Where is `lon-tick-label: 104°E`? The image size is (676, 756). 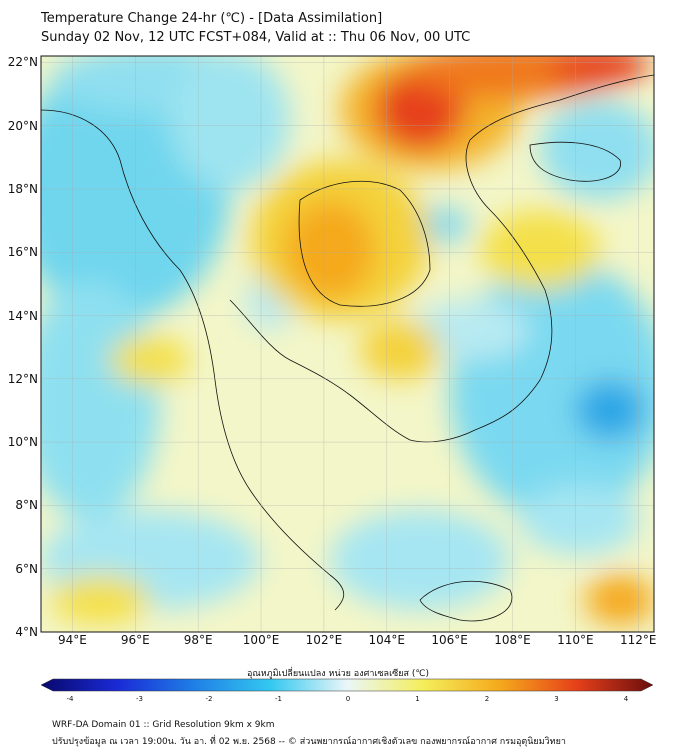
lon-tick-label: 104°E is located at coordinates (387, 640).